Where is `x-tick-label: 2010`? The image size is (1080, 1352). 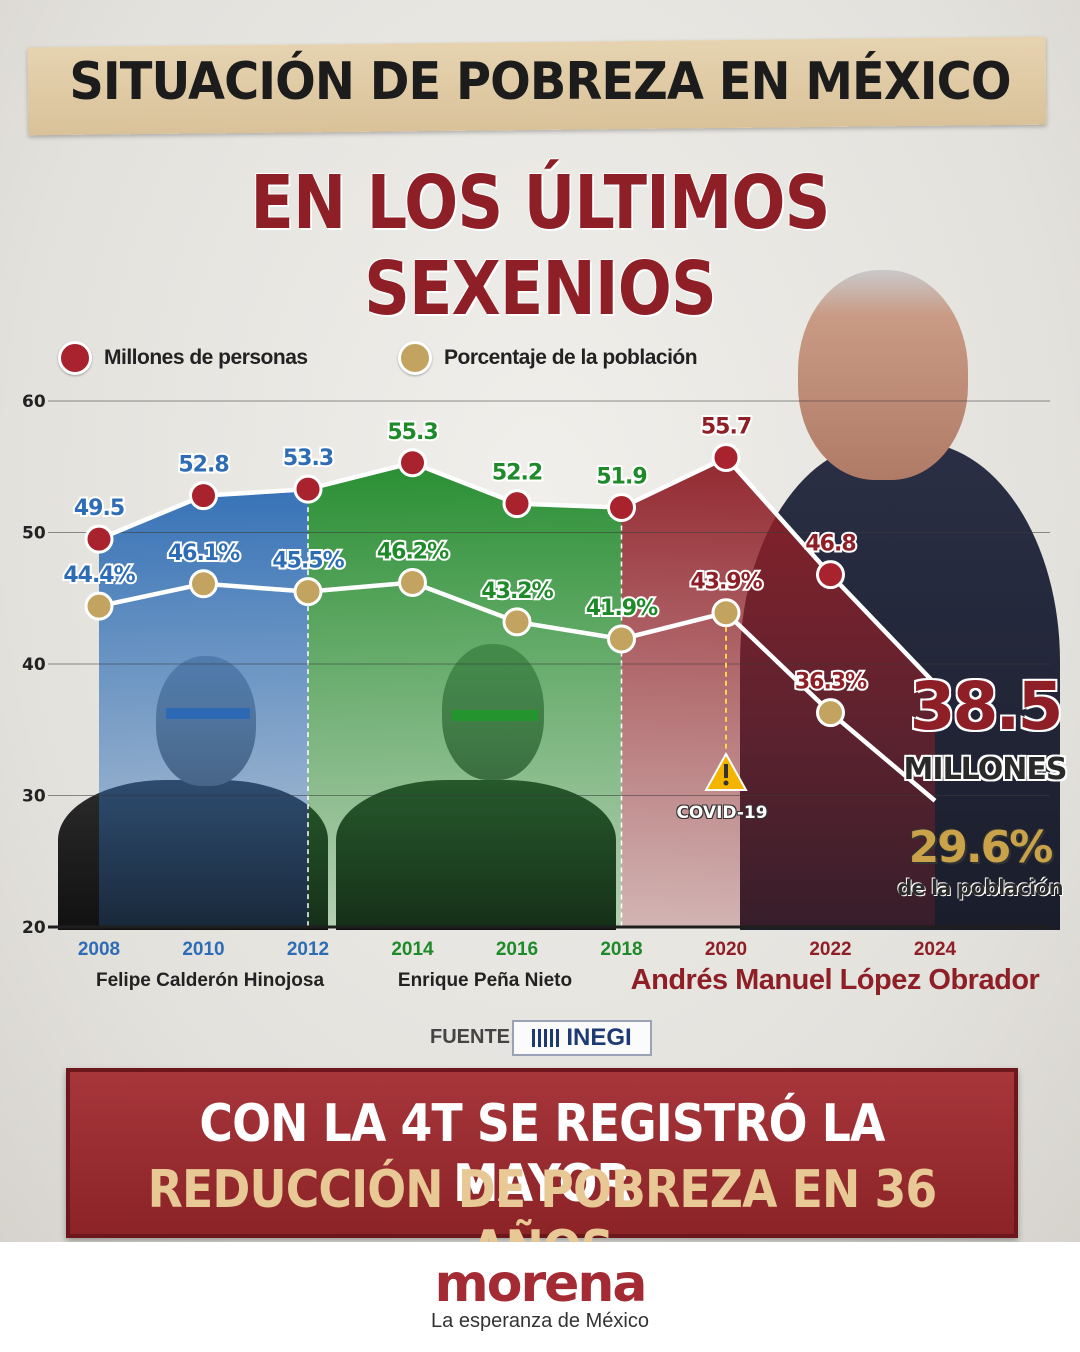 x-tick-label: 2010 is located at coordinates (203, 949).